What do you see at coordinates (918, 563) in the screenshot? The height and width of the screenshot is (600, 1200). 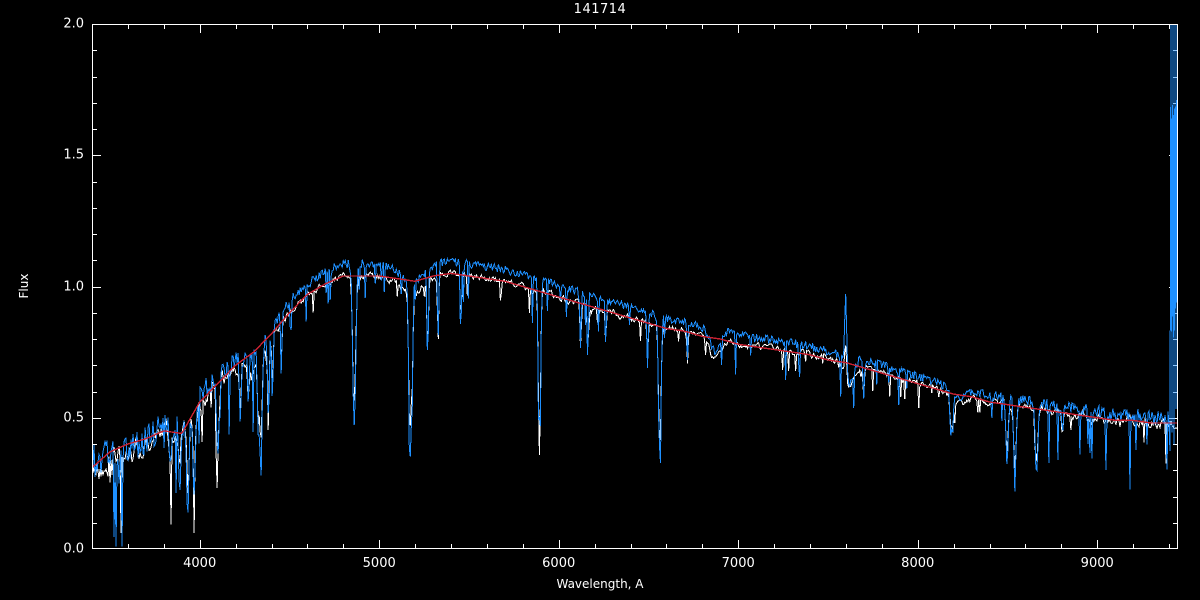 I see `x-tick-label: 8000` at bounding box center [918, 563].